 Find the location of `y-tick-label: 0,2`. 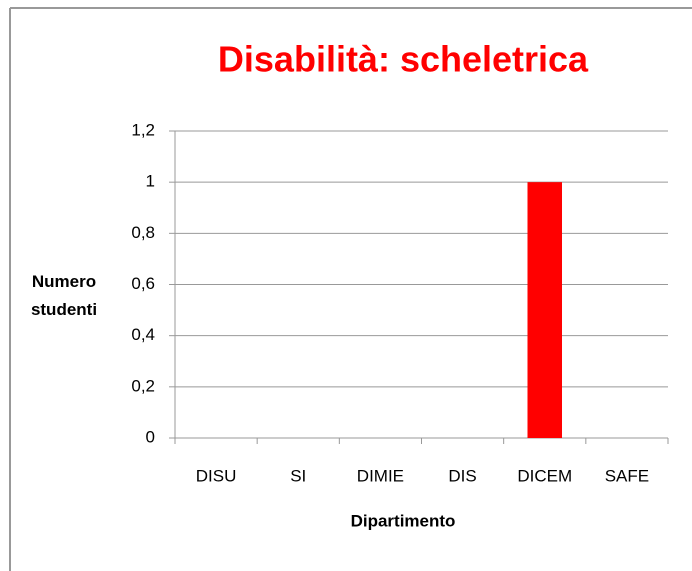

y-tick-label: 0,2 is located at coordinates (143, 385).